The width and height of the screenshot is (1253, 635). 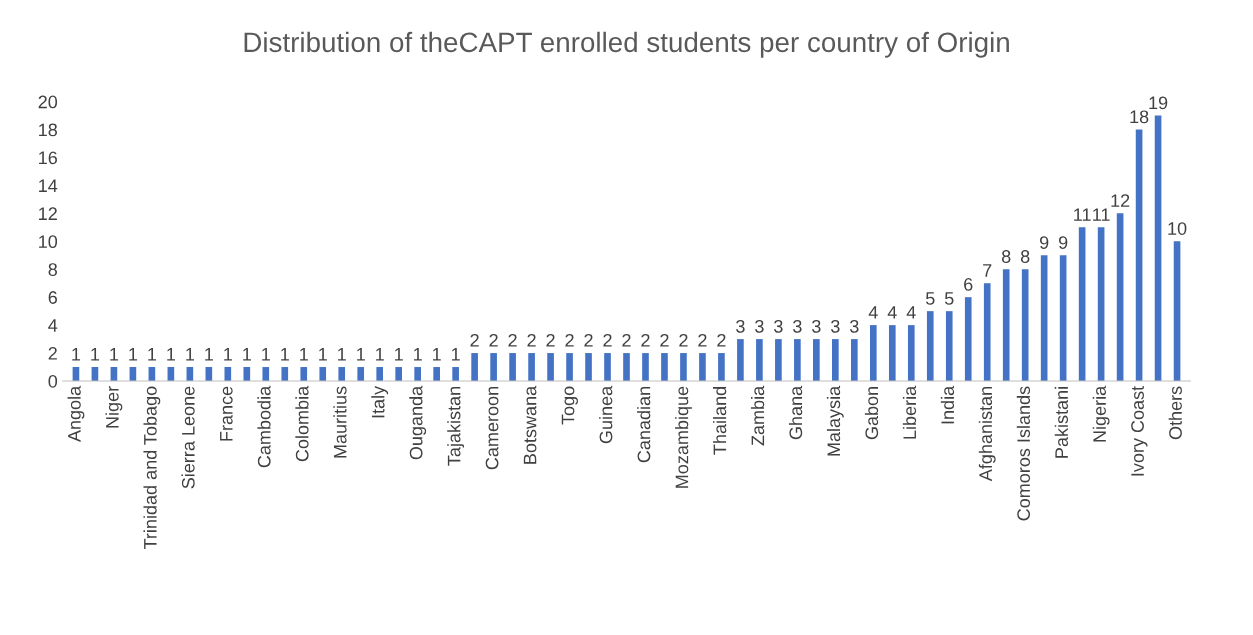 What do you see at coordinates (968, 284) in the screenshot?
I see `data-label: 6` at bounding box center [968, 284].